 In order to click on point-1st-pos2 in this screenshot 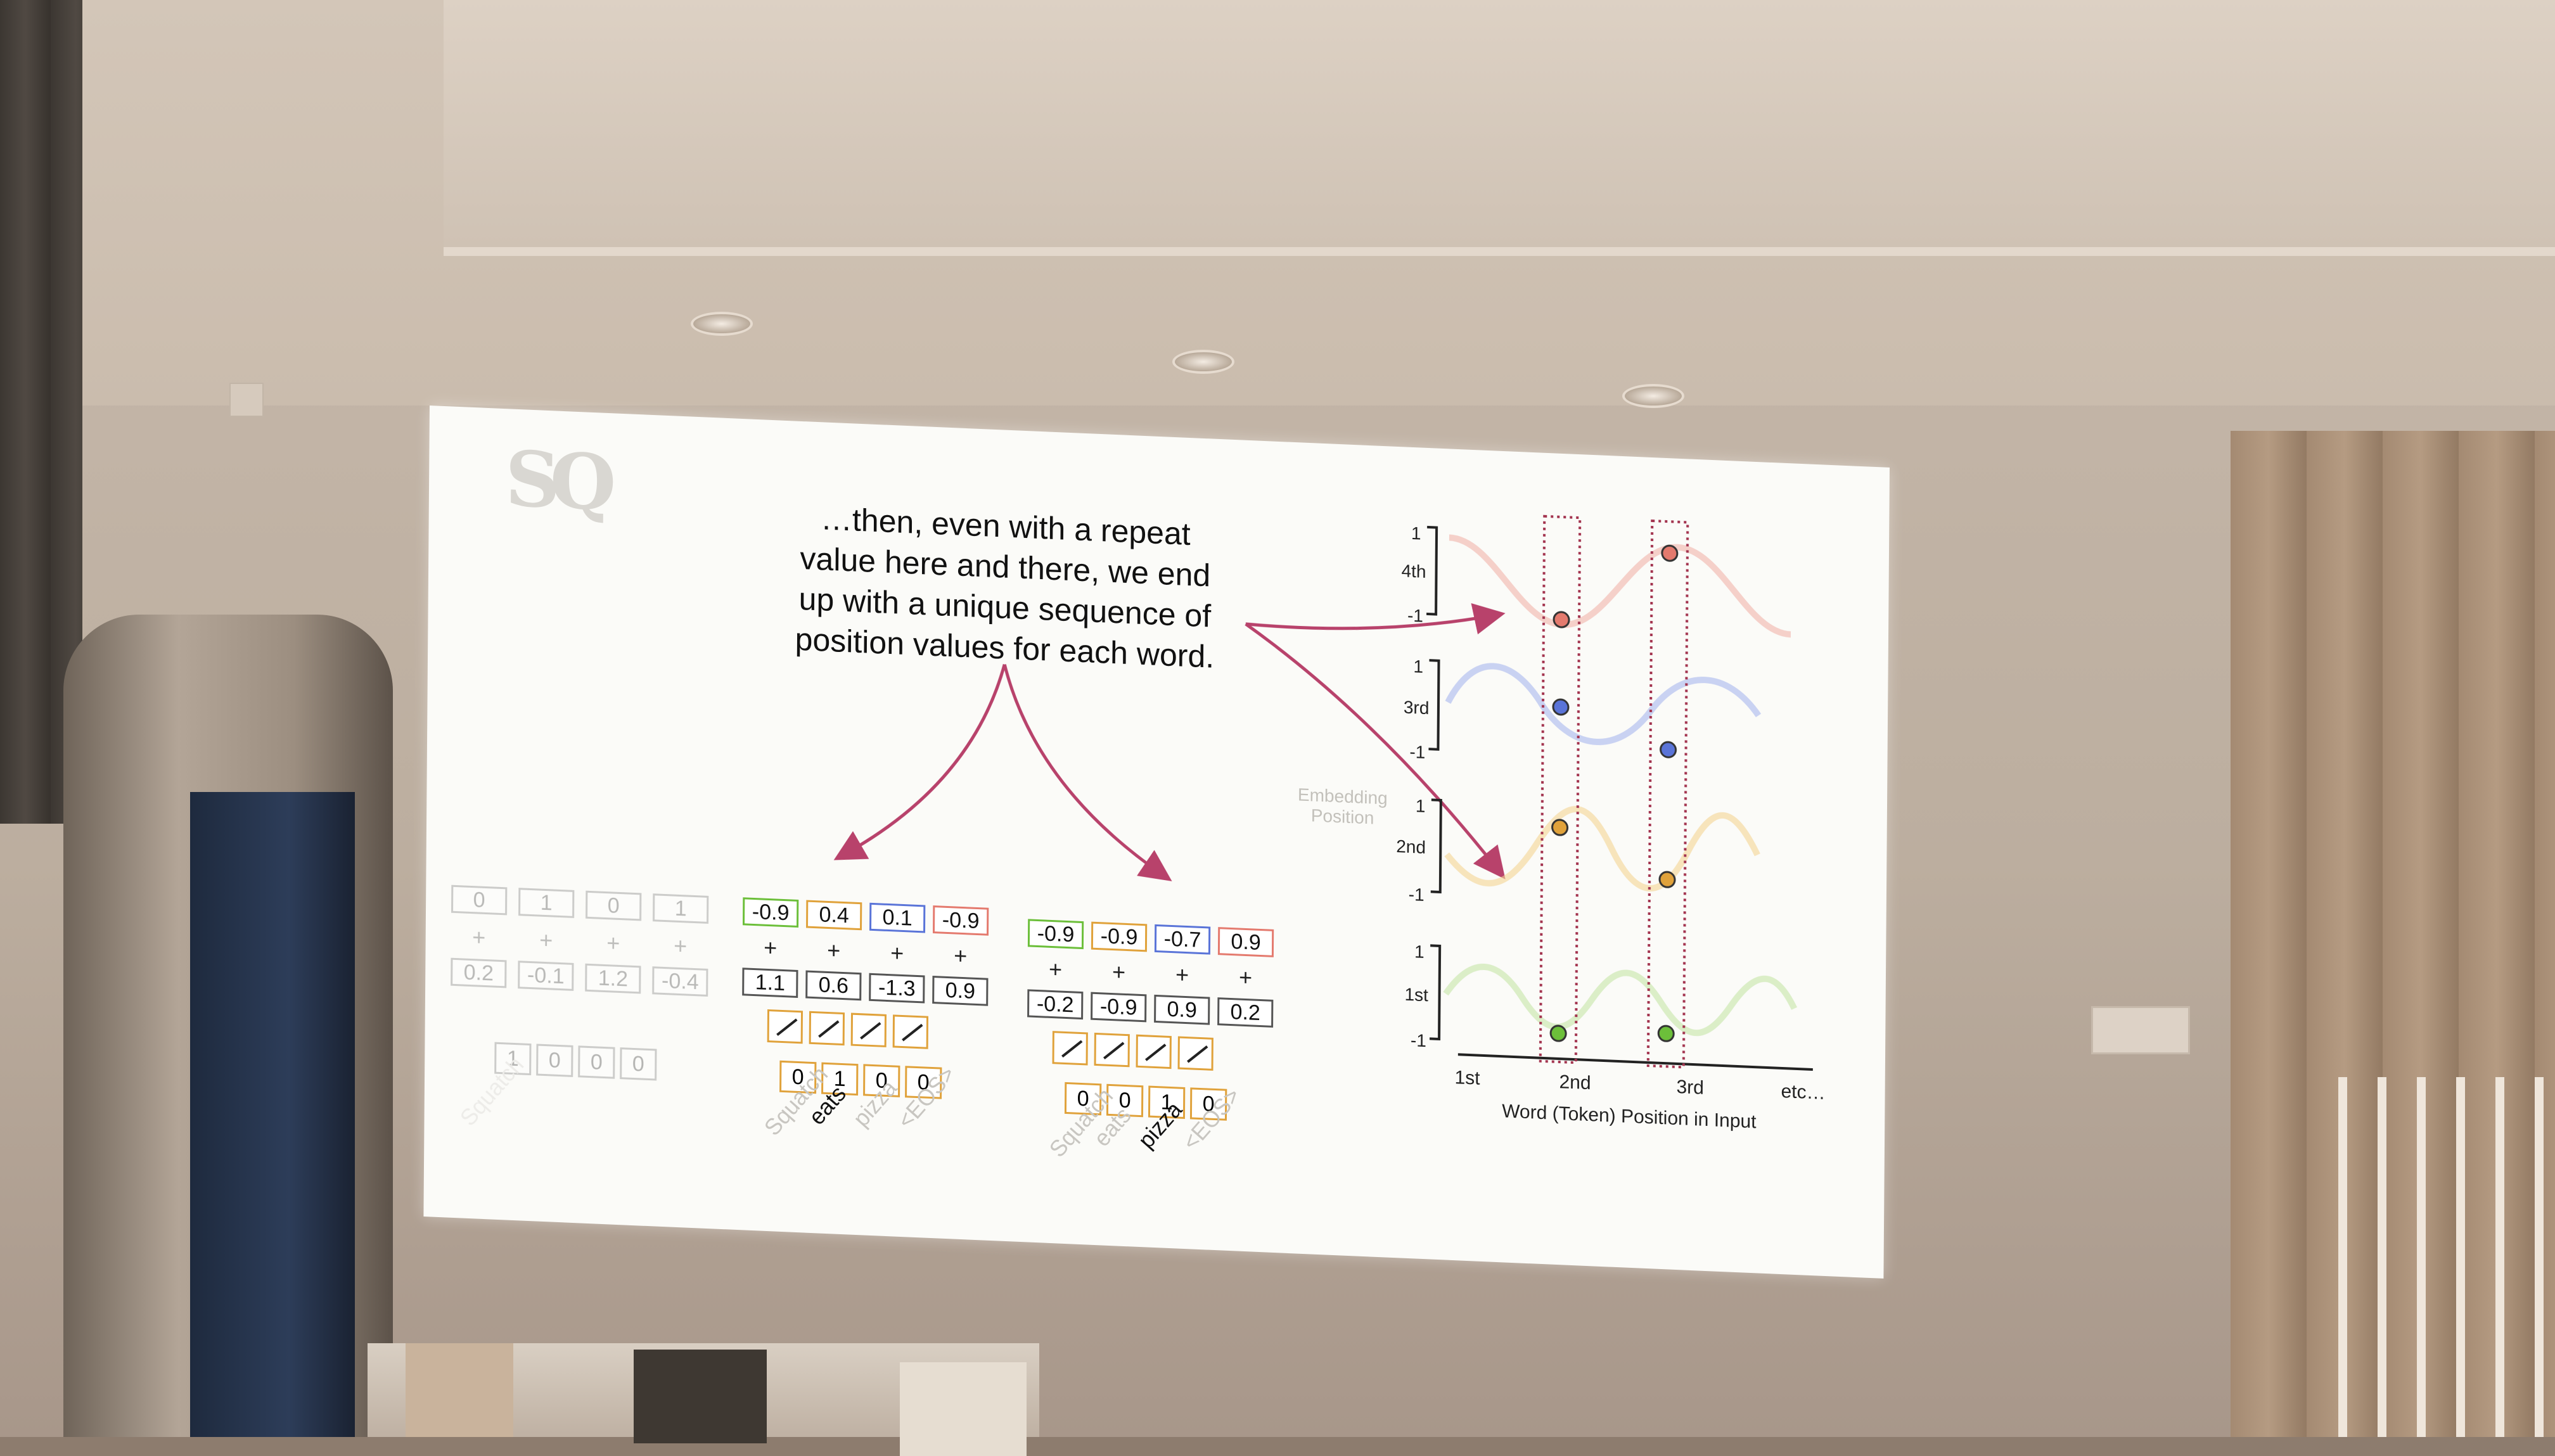, I will do `click(1558, 1033)`.